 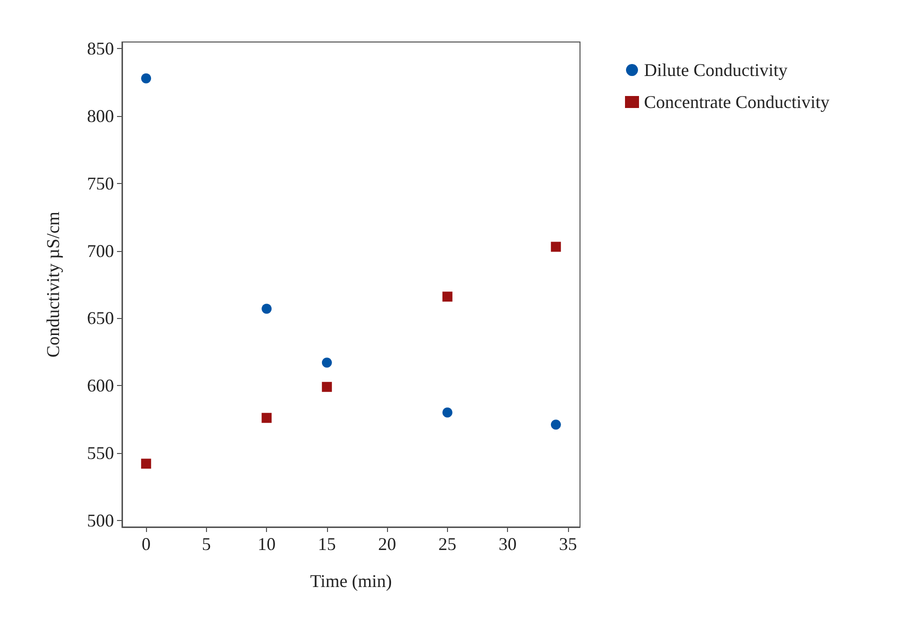 I want to click on y-tick-label: 850, so click(x=100, y=48).